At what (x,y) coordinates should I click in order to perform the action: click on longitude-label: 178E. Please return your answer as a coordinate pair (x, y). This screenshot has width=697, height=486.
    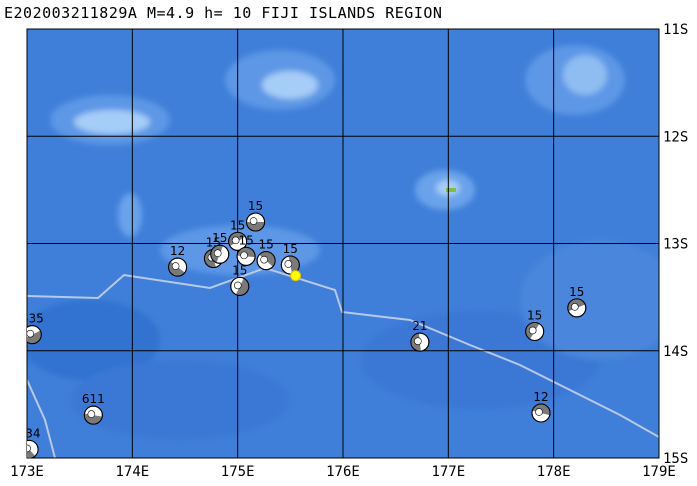
    Looking at the image, I should click on (554, 472).